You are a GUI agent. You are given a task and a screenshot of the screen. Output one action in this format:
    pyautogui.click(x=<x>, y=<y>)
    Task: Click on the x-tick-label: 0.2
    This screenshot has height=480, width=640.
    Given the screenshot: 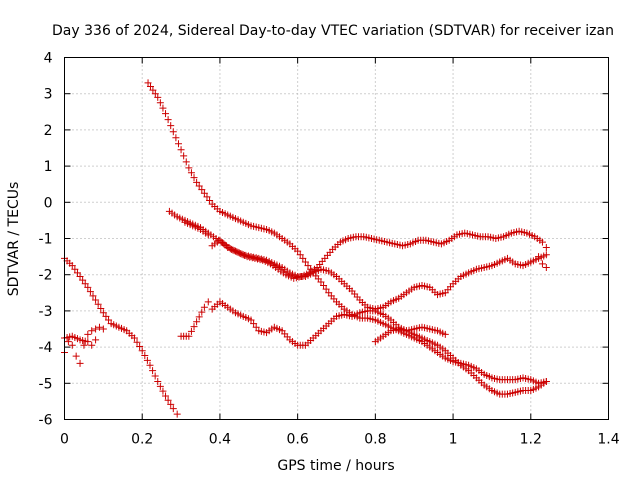 What is the action you would take?
    pyautogui.click(x=142, y=440)
    